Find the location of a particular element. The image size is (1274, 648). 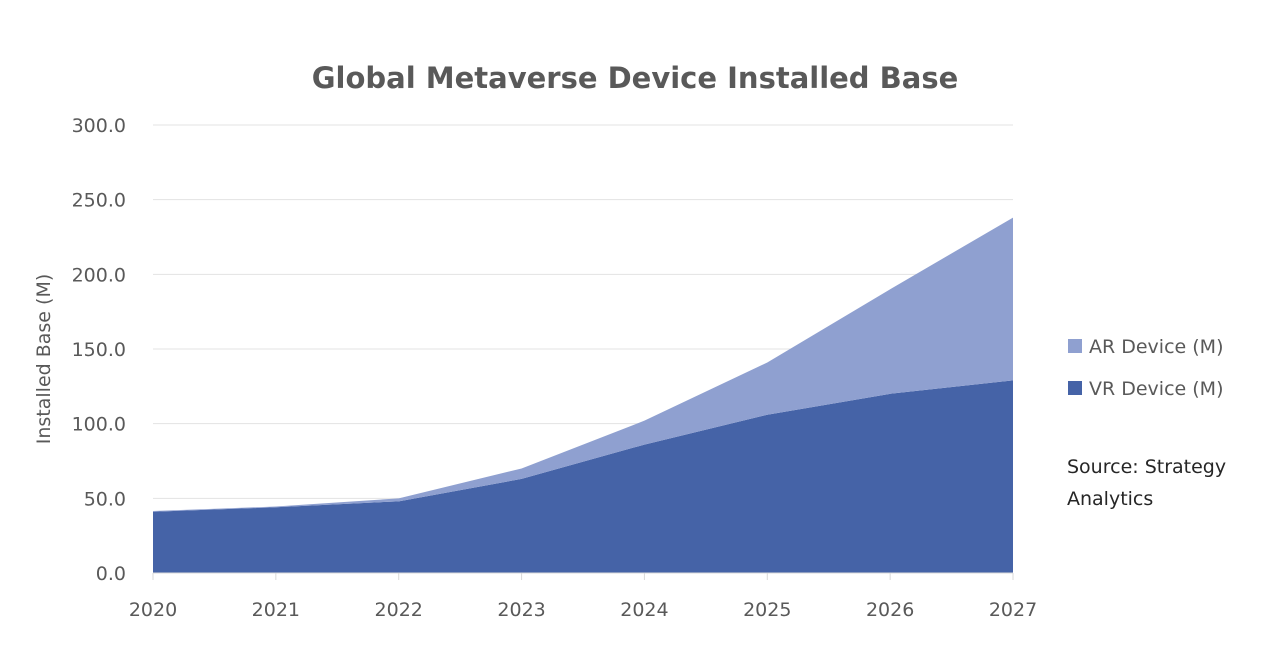

y-tick-label: 300.0 is located at coordinates (99, 126).